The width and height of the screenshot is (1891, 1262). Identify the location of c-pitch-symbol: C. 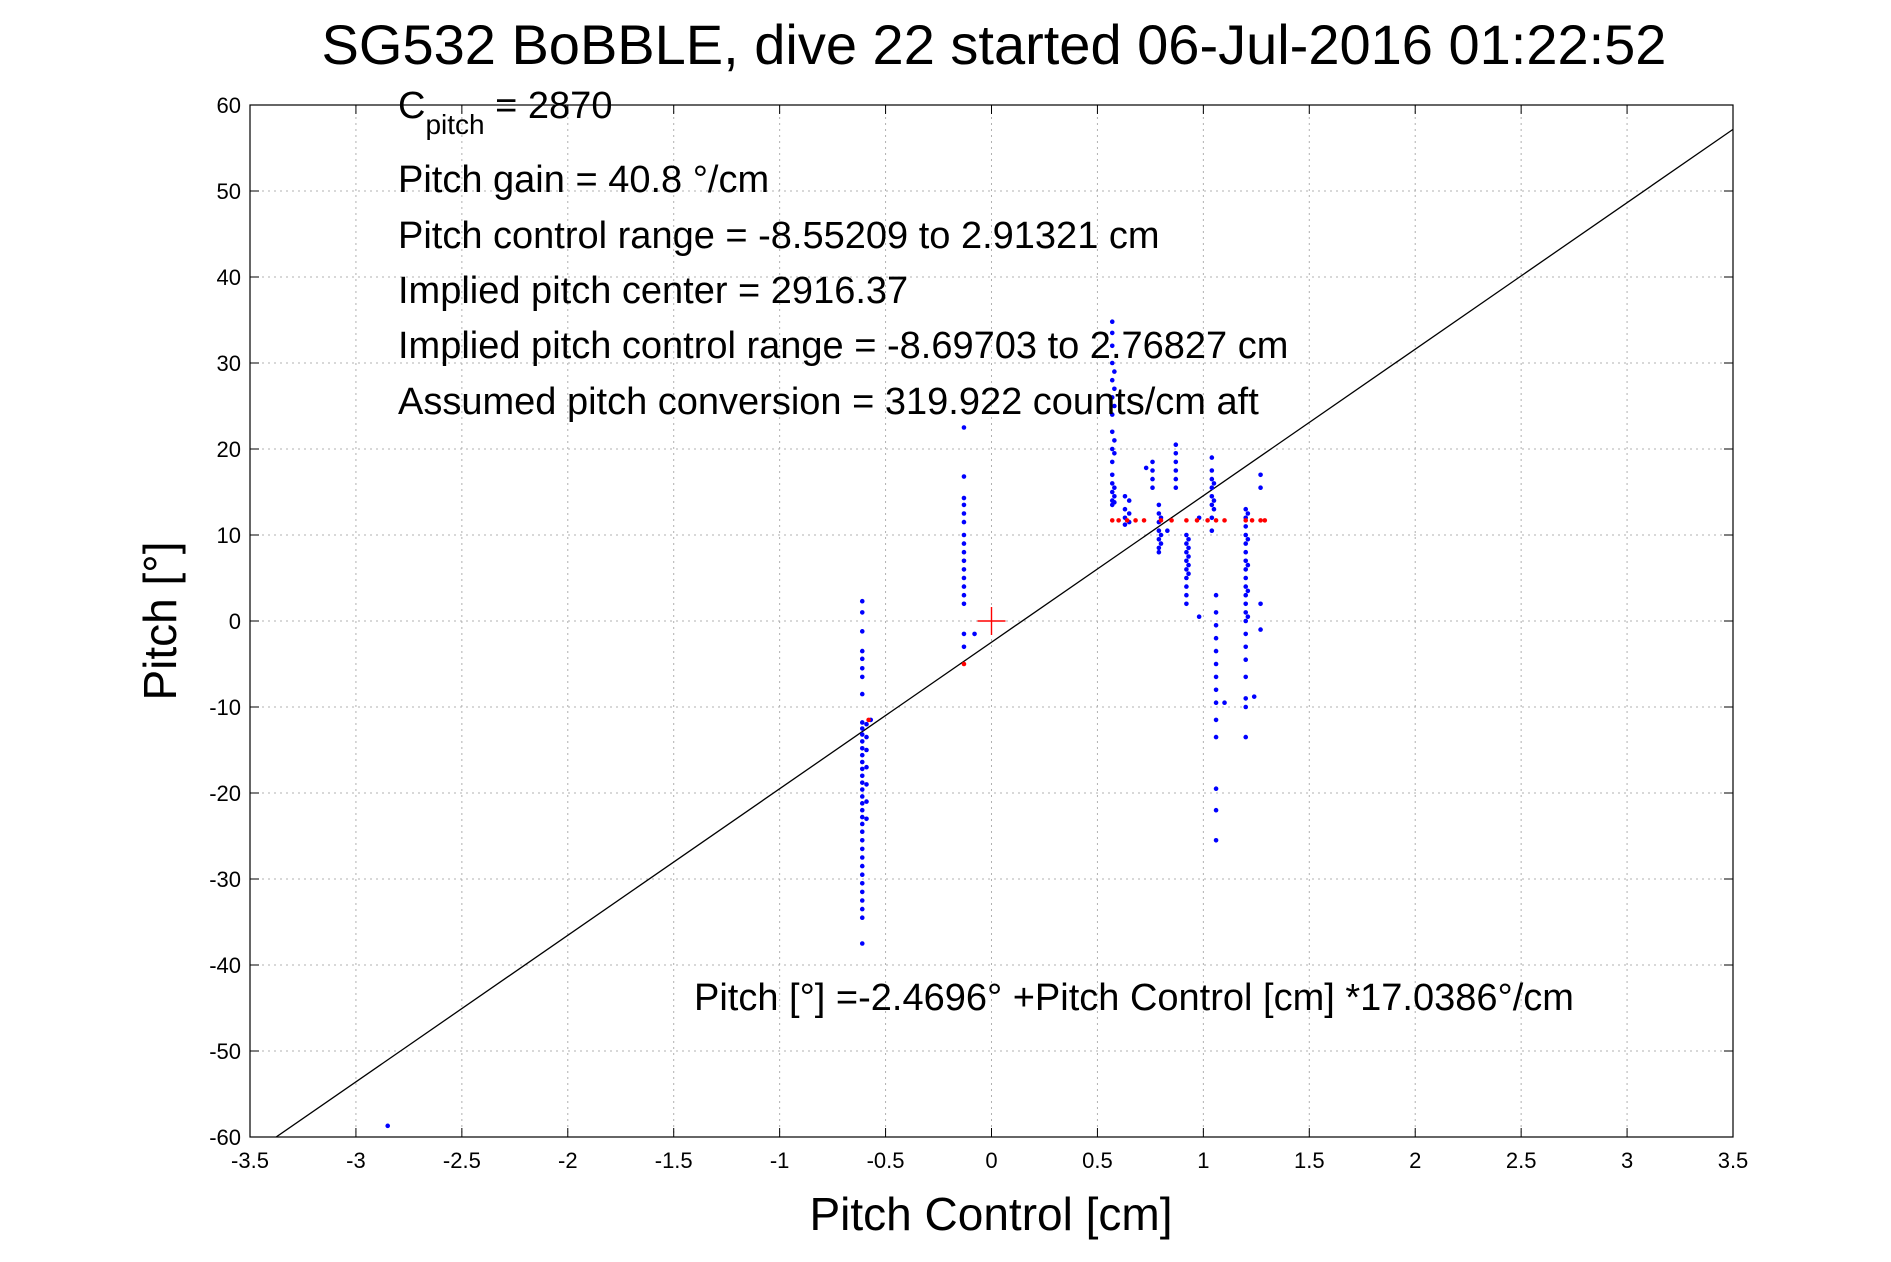
(411, 106).